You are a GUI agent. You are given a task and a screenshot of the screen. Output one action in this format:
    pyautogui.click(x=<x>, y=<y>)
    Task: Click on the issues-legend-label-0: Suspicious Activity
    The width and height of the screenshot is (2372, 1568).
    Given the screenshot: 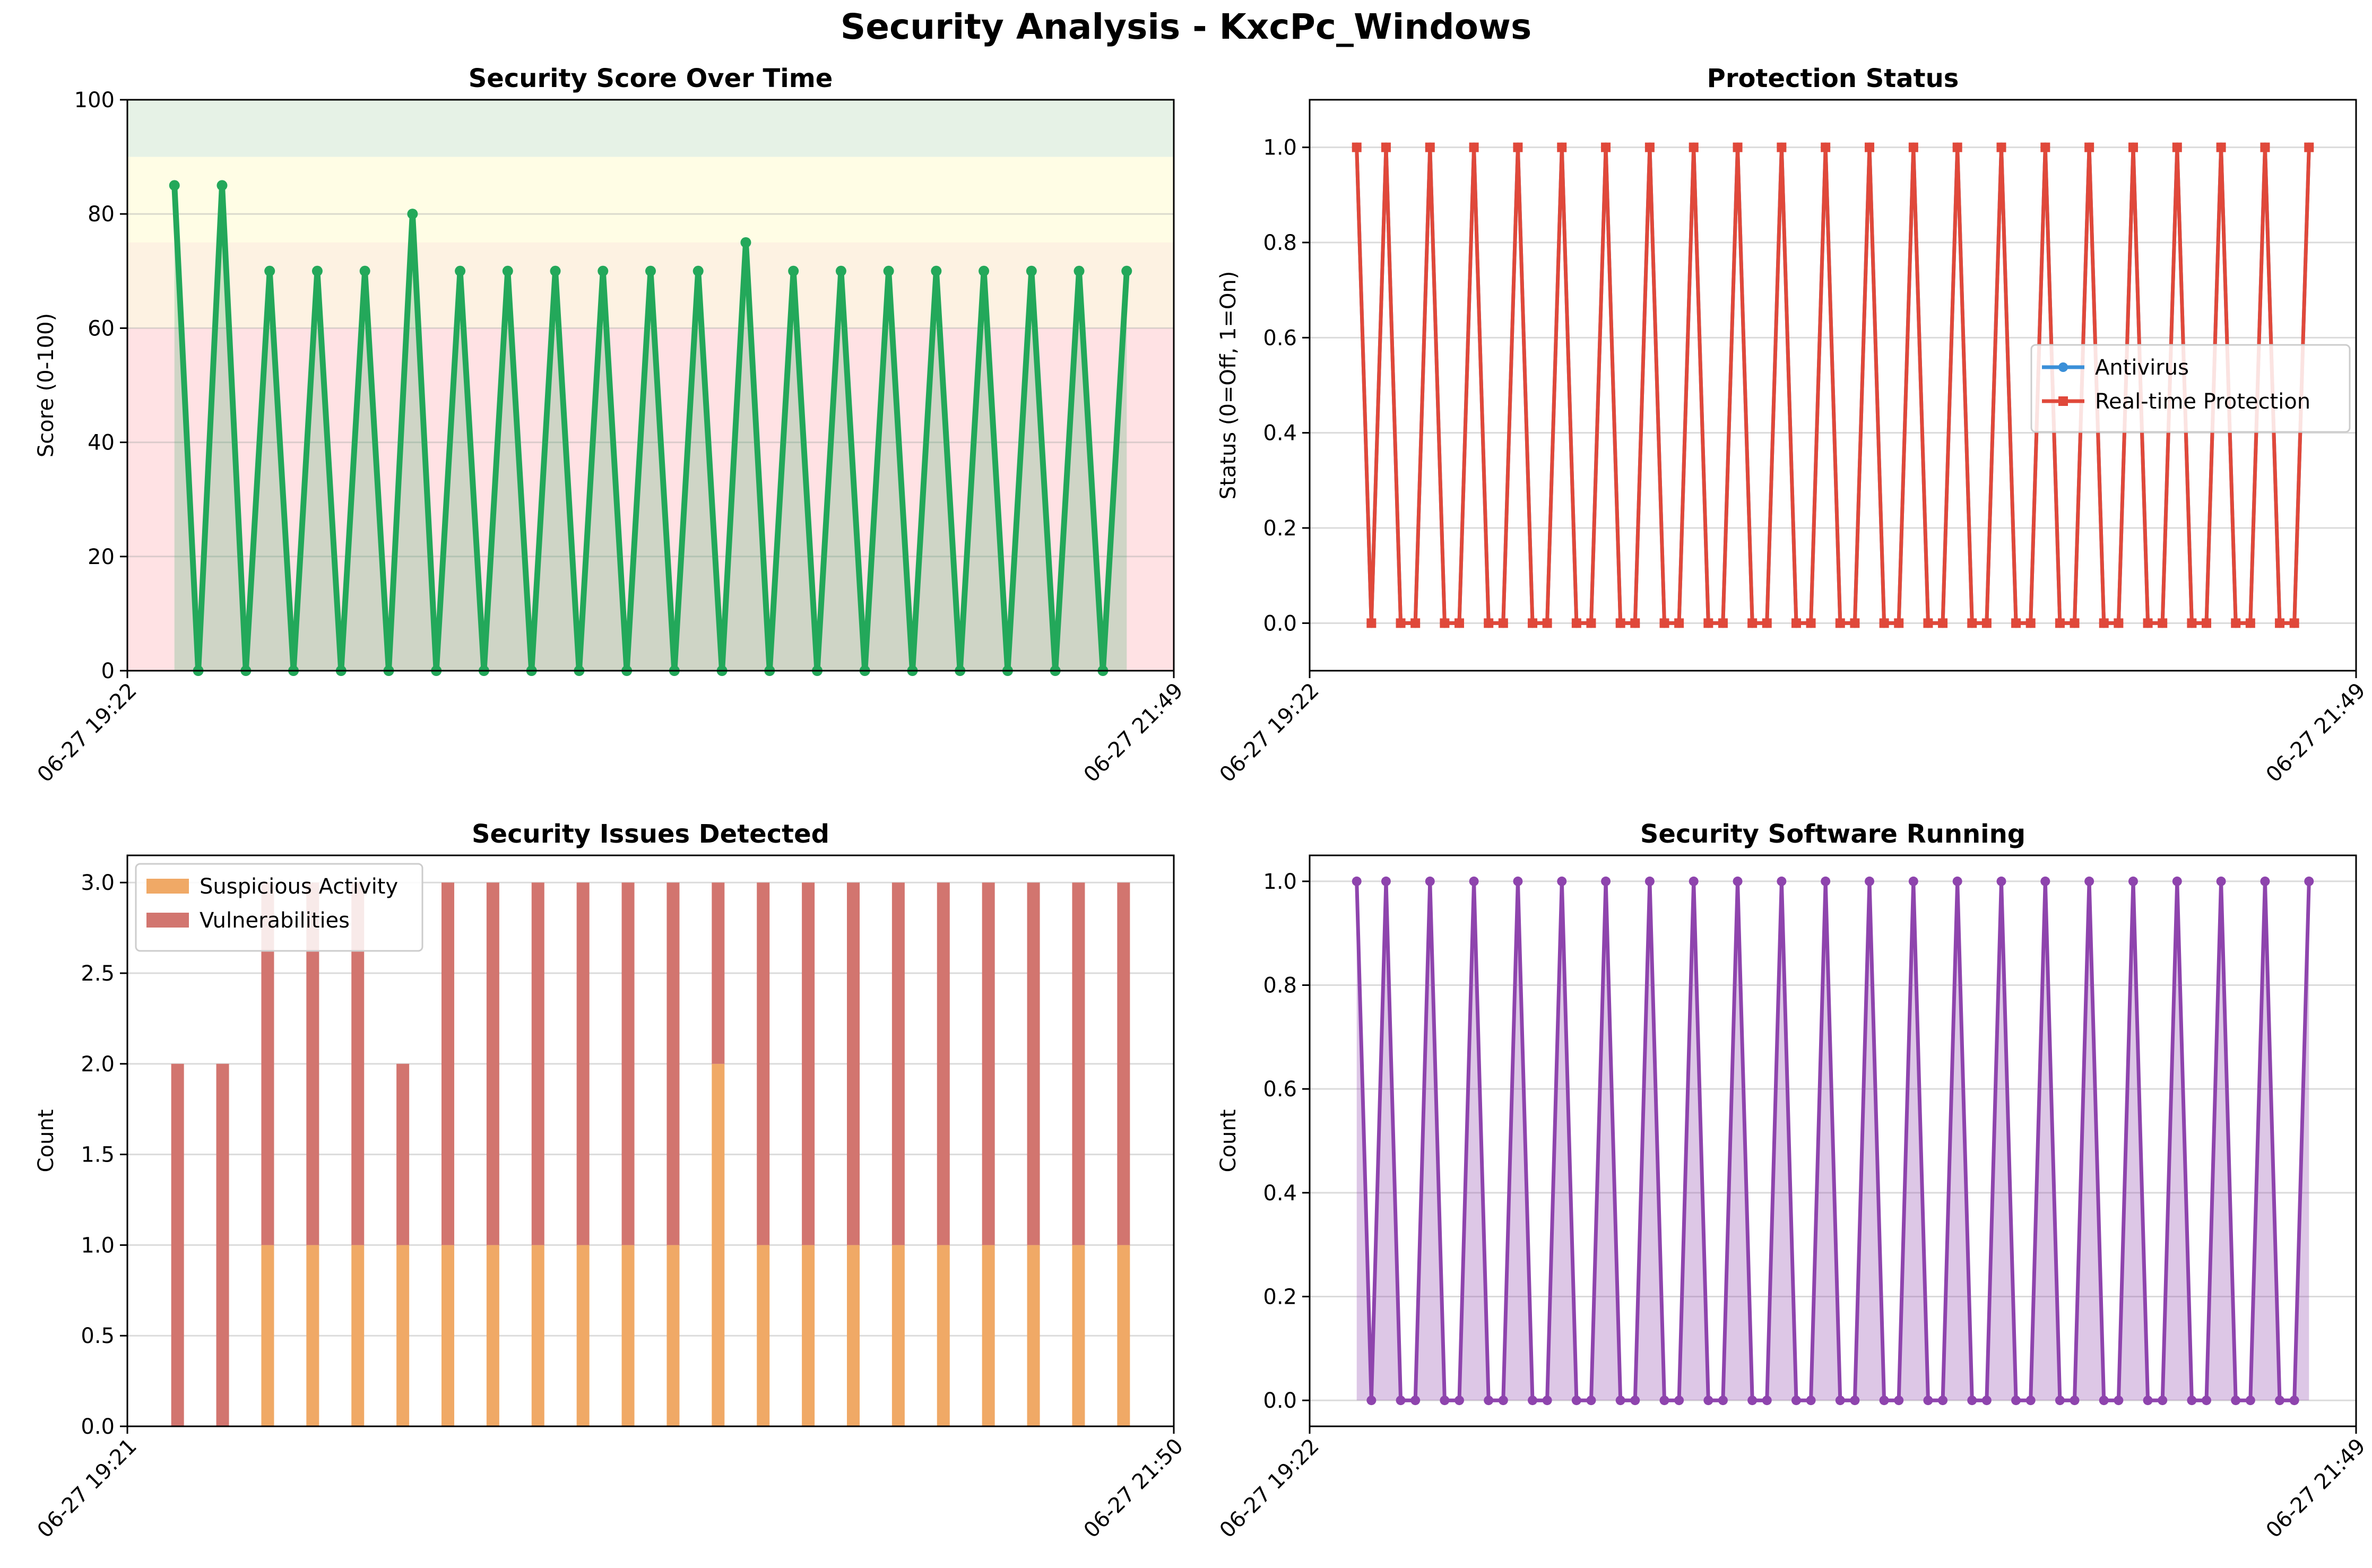 What is the action you would take?
    pyautogui.click(x=299, y=886)
    